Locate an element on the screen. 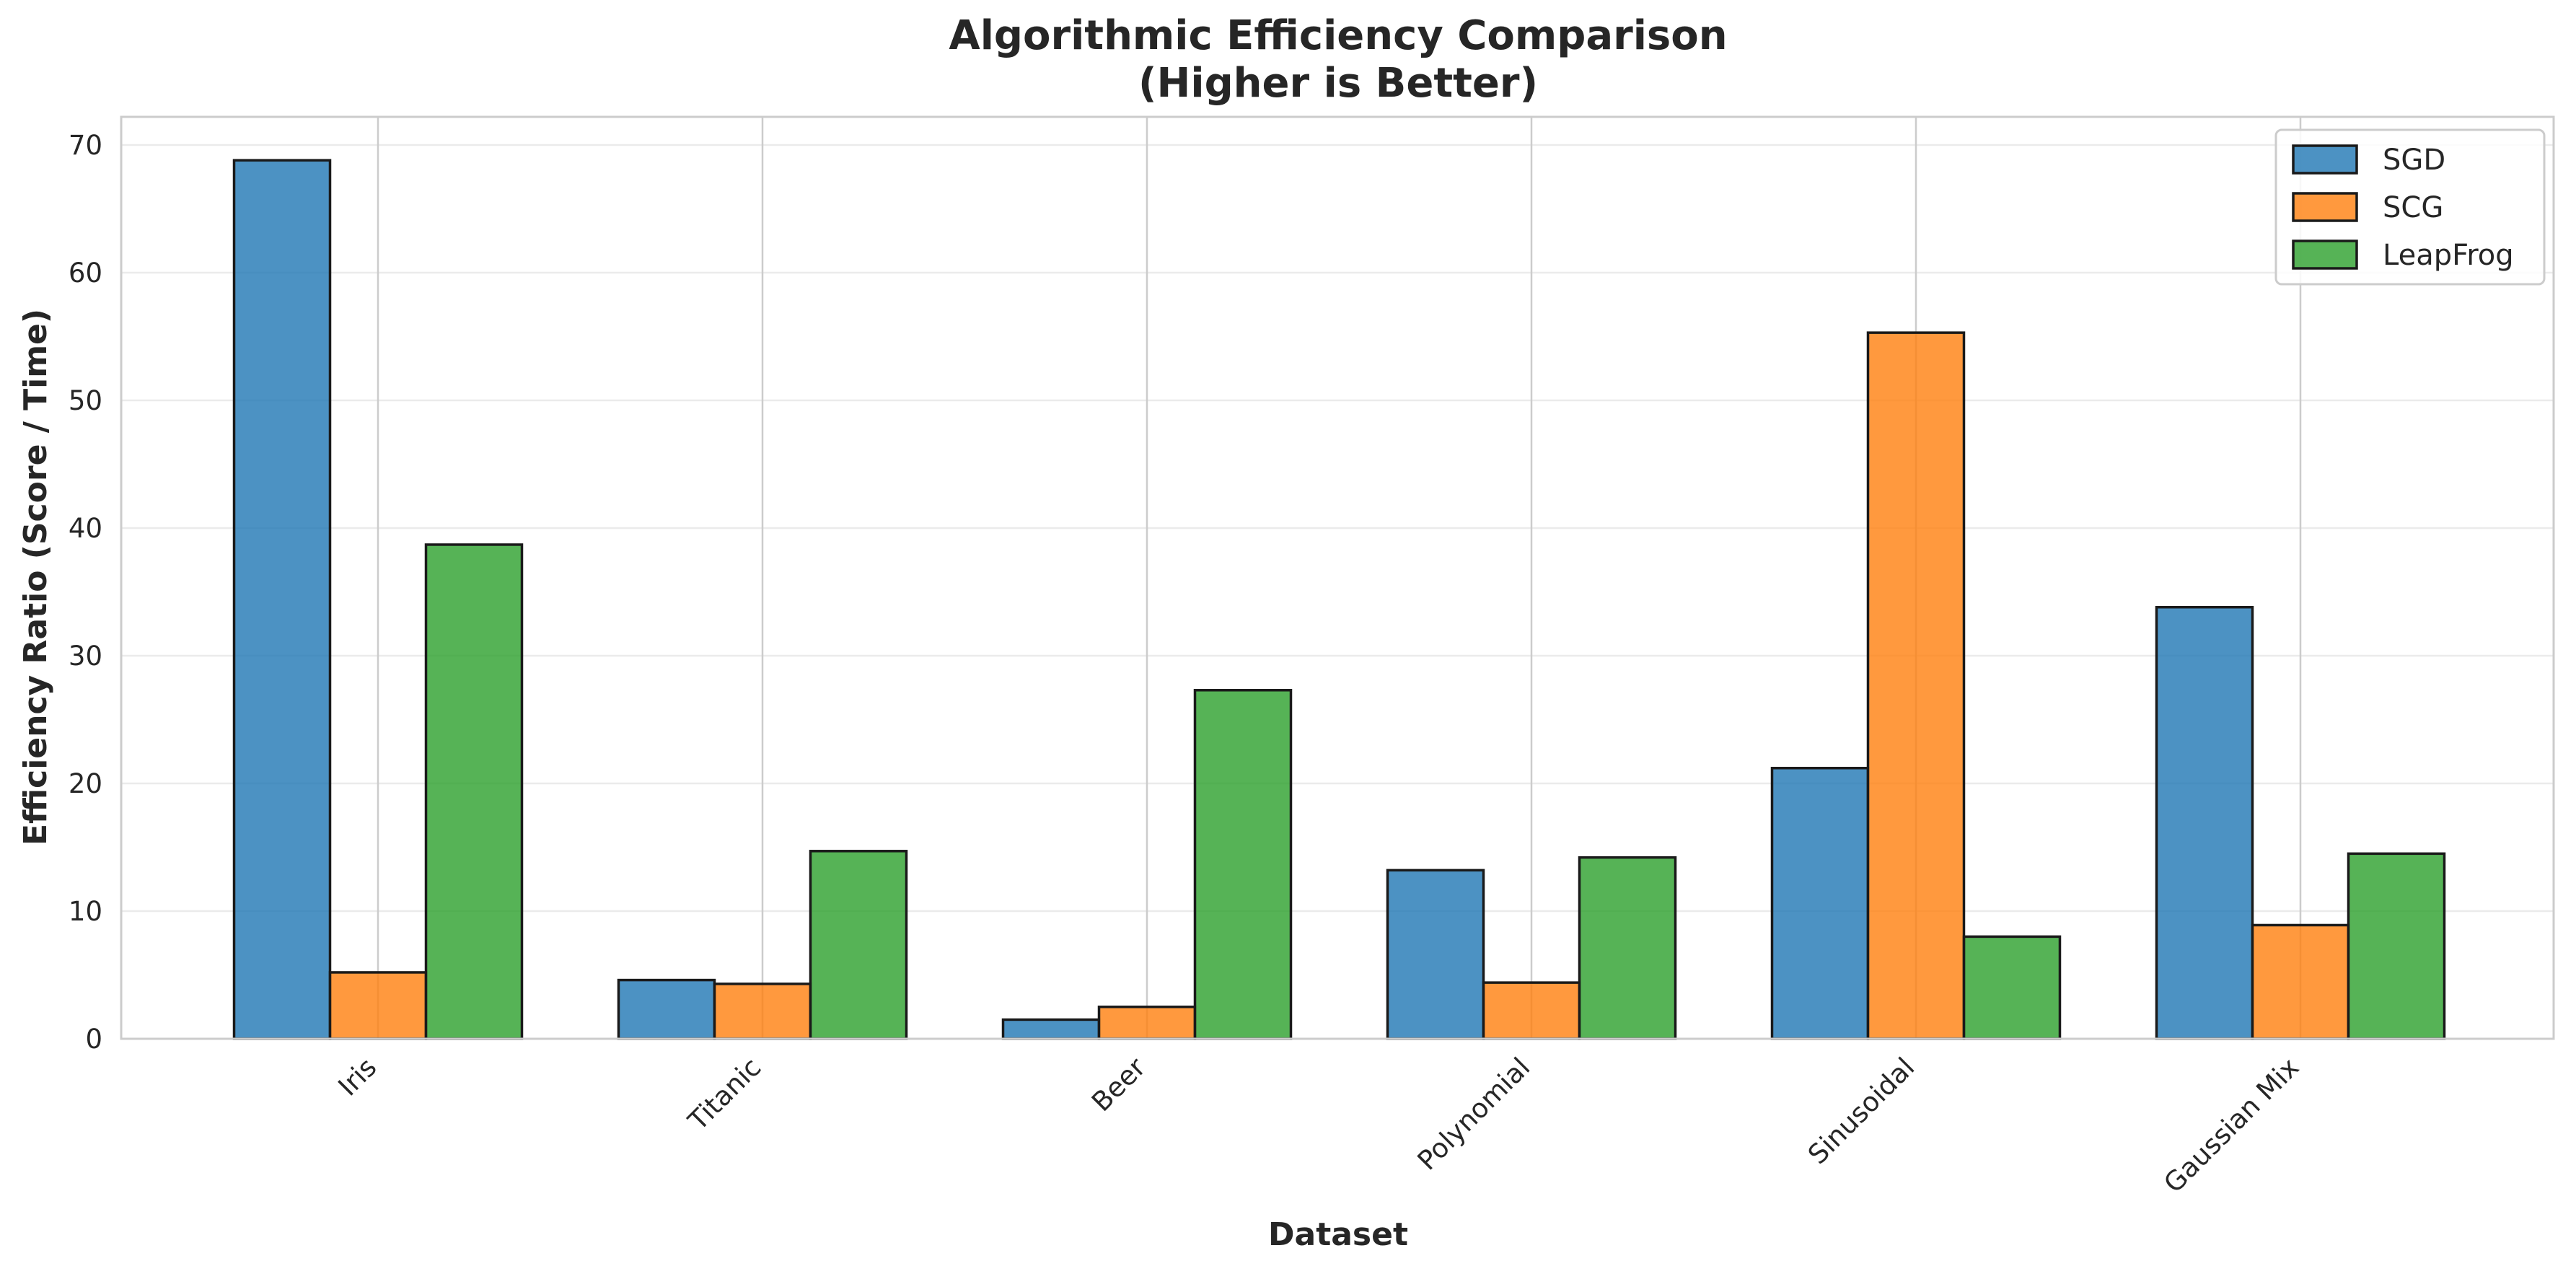 The width and height of the screenshot is (2576, 1279). legend-label-leapfrog: LeapFrog is located at coordinates (2448, 255).